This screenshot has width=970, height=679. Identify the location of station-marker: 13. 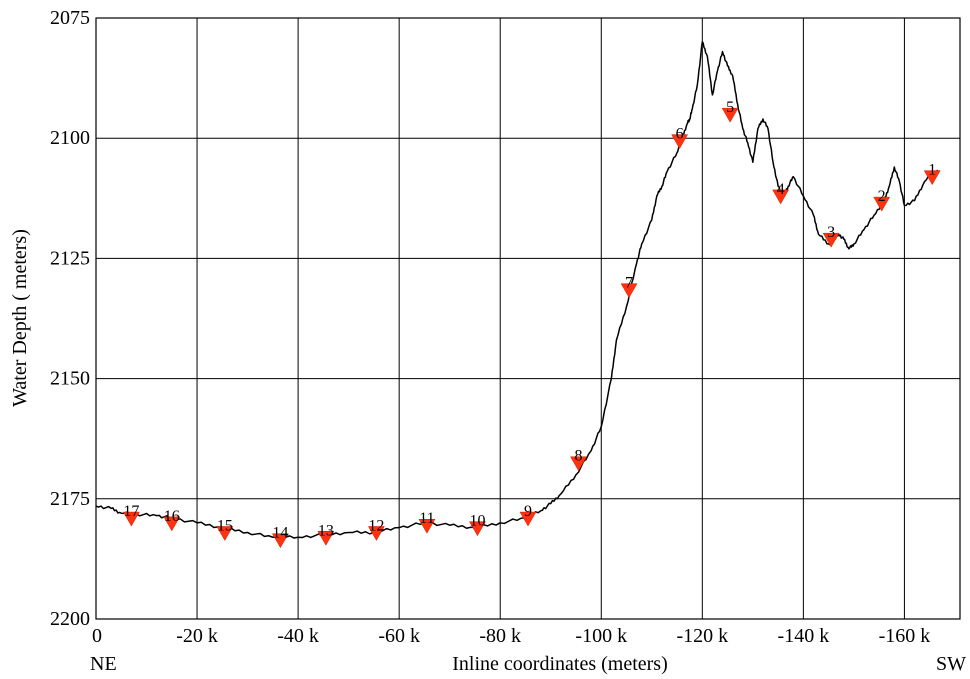
(326, 534).